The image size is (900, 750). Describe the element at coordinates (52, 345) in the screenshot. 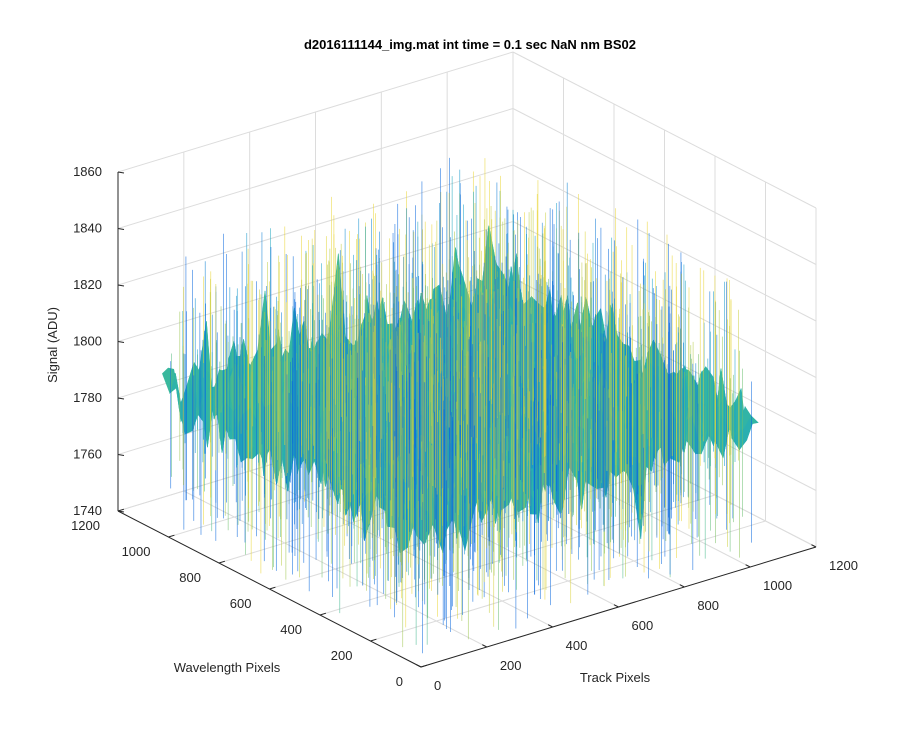

I see `z-axis-label: Signal (ADU)` at that location.